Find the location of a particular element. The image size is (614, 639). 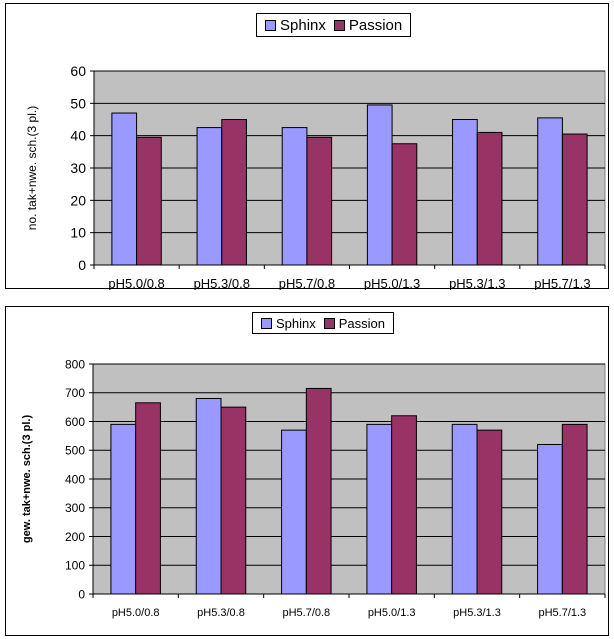

y-tick-label: 600 is located at coordinates (75, 422).